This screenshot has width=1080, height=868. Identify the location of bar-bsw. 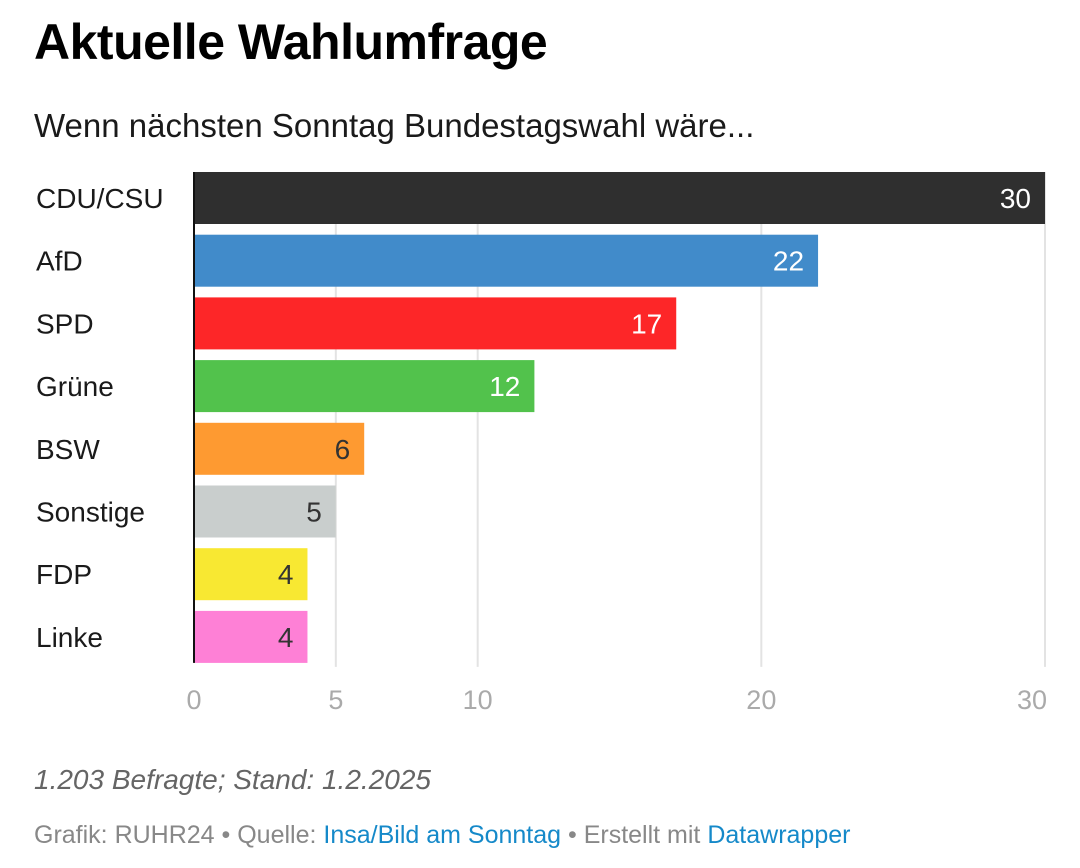
(279, 448).